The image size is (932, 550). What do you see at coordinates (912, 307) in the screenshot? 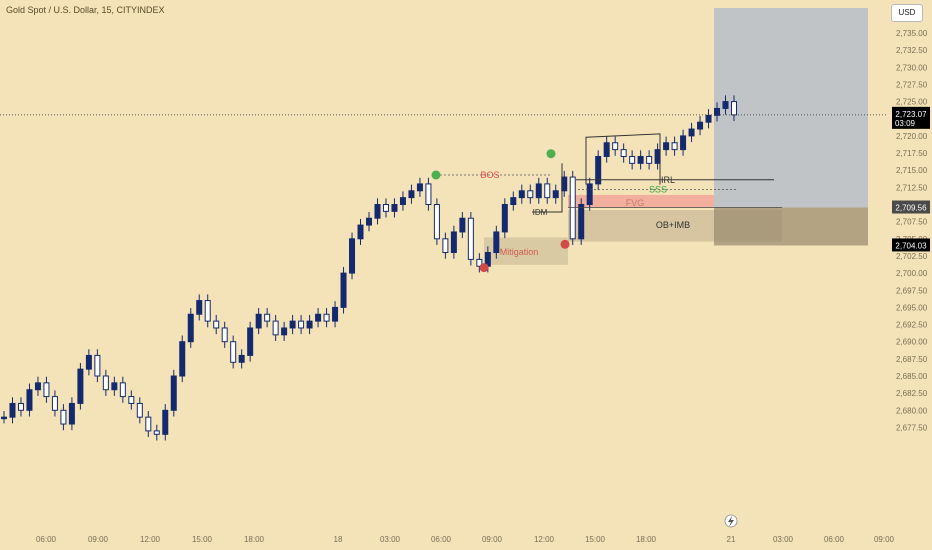
I see `y-tick-label: 2,695.00` at bounding box center [912, 307].